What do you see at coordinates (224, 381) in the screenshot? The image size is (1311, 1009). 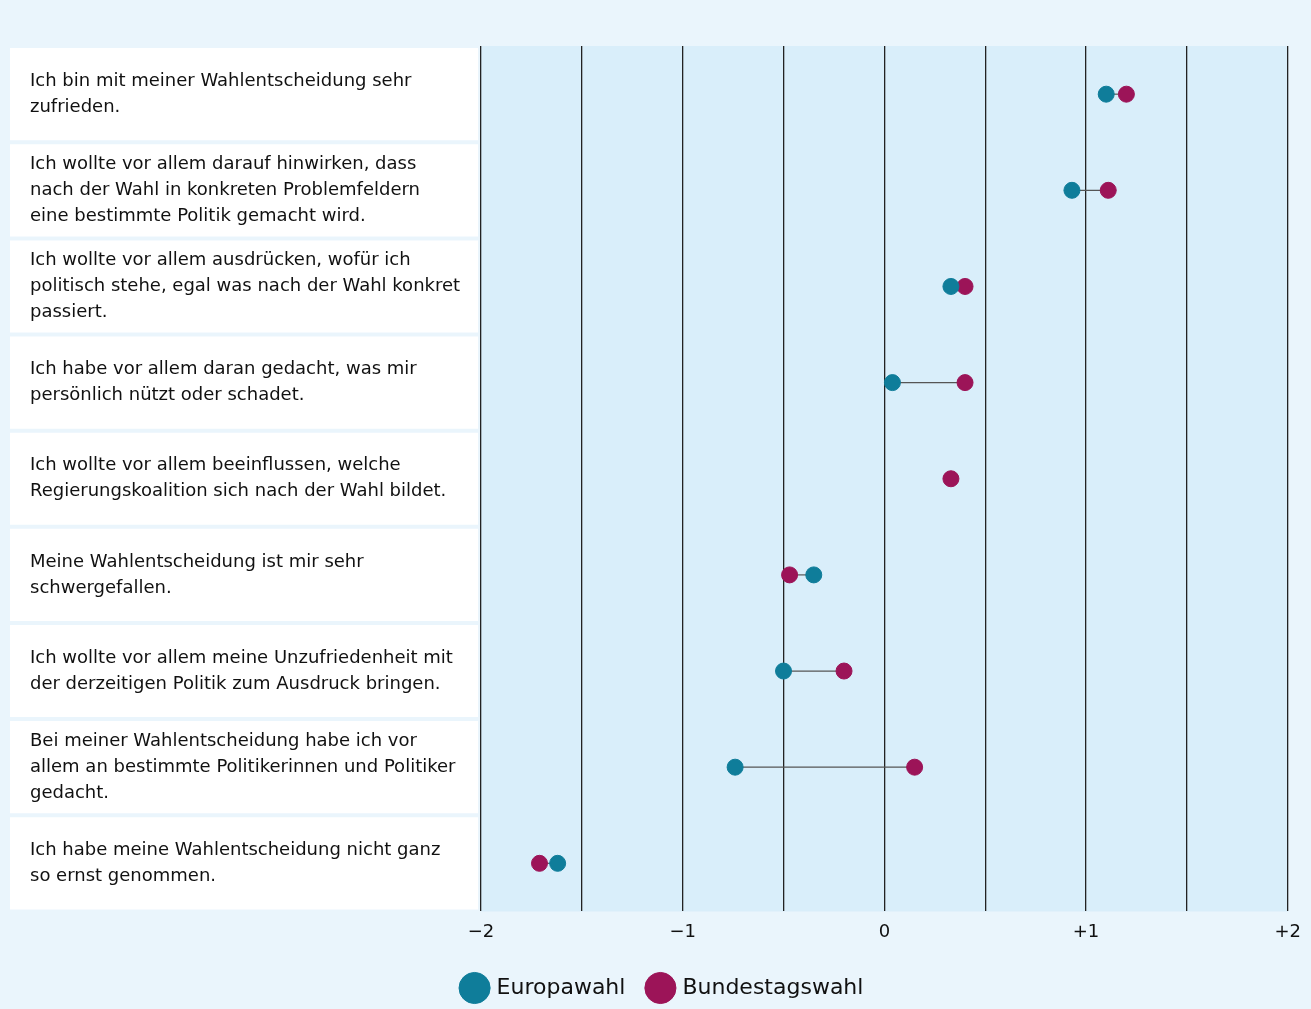 I see `y-tick-label: Ich habe vor allem daran gedacht, was mir persönlich nützt oder schadet.` at bounding box center [224, 381].